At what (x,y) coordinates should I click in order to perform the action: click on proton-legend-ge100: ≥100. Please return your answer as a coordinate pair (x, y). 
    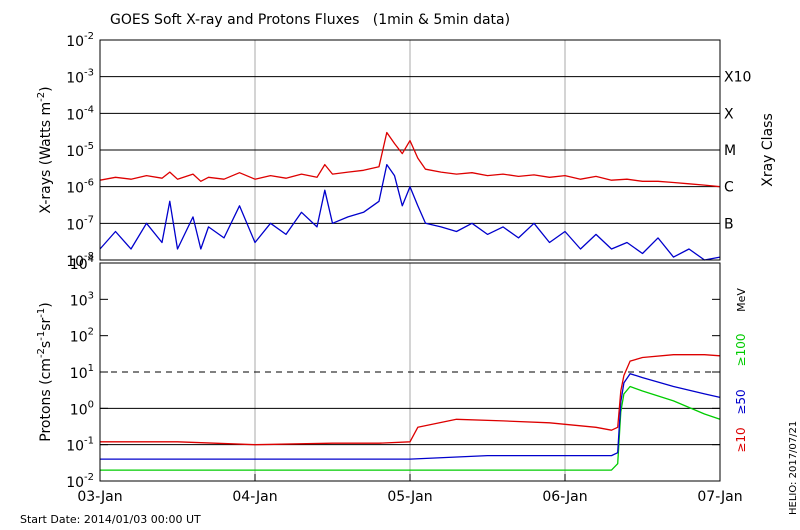
    Looking at the image, I should click on (741, 350).